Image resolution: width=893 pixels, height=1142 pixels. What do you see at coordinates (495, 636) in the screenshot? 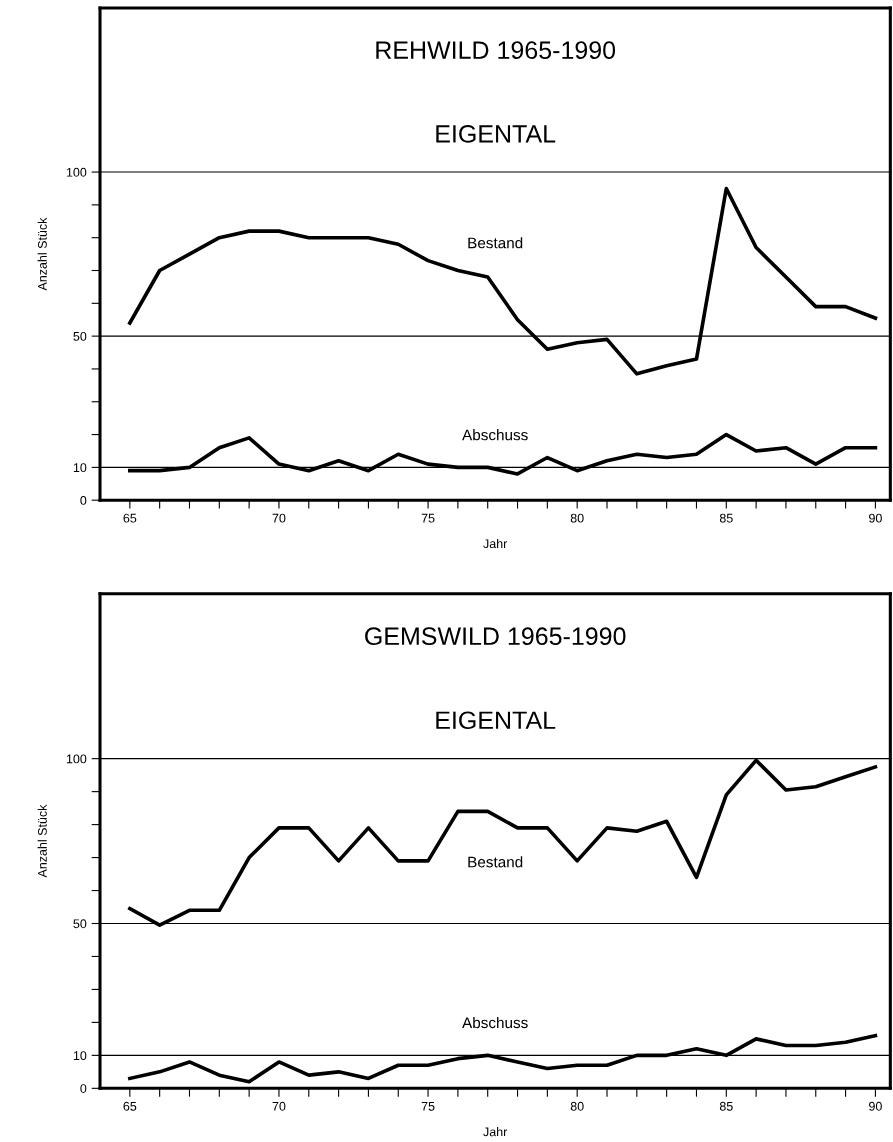
I see `text: GEMSWILD 1965-1990` at bounding box center [495, 636].